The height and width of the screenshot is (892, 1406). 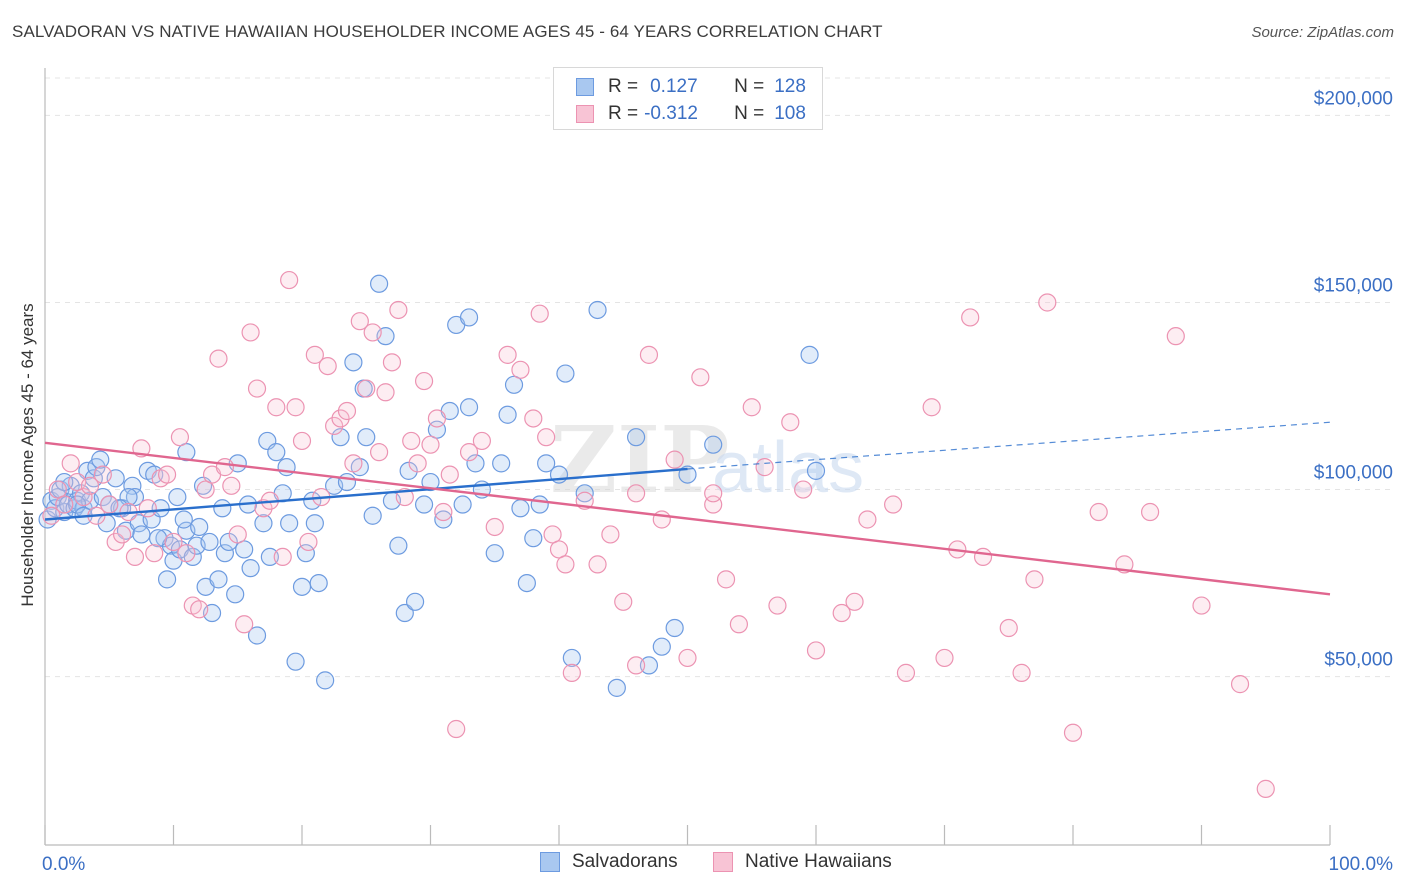 I want to click on legend-item-salvadorans: Salvadorans, so click(x=609, y=862).